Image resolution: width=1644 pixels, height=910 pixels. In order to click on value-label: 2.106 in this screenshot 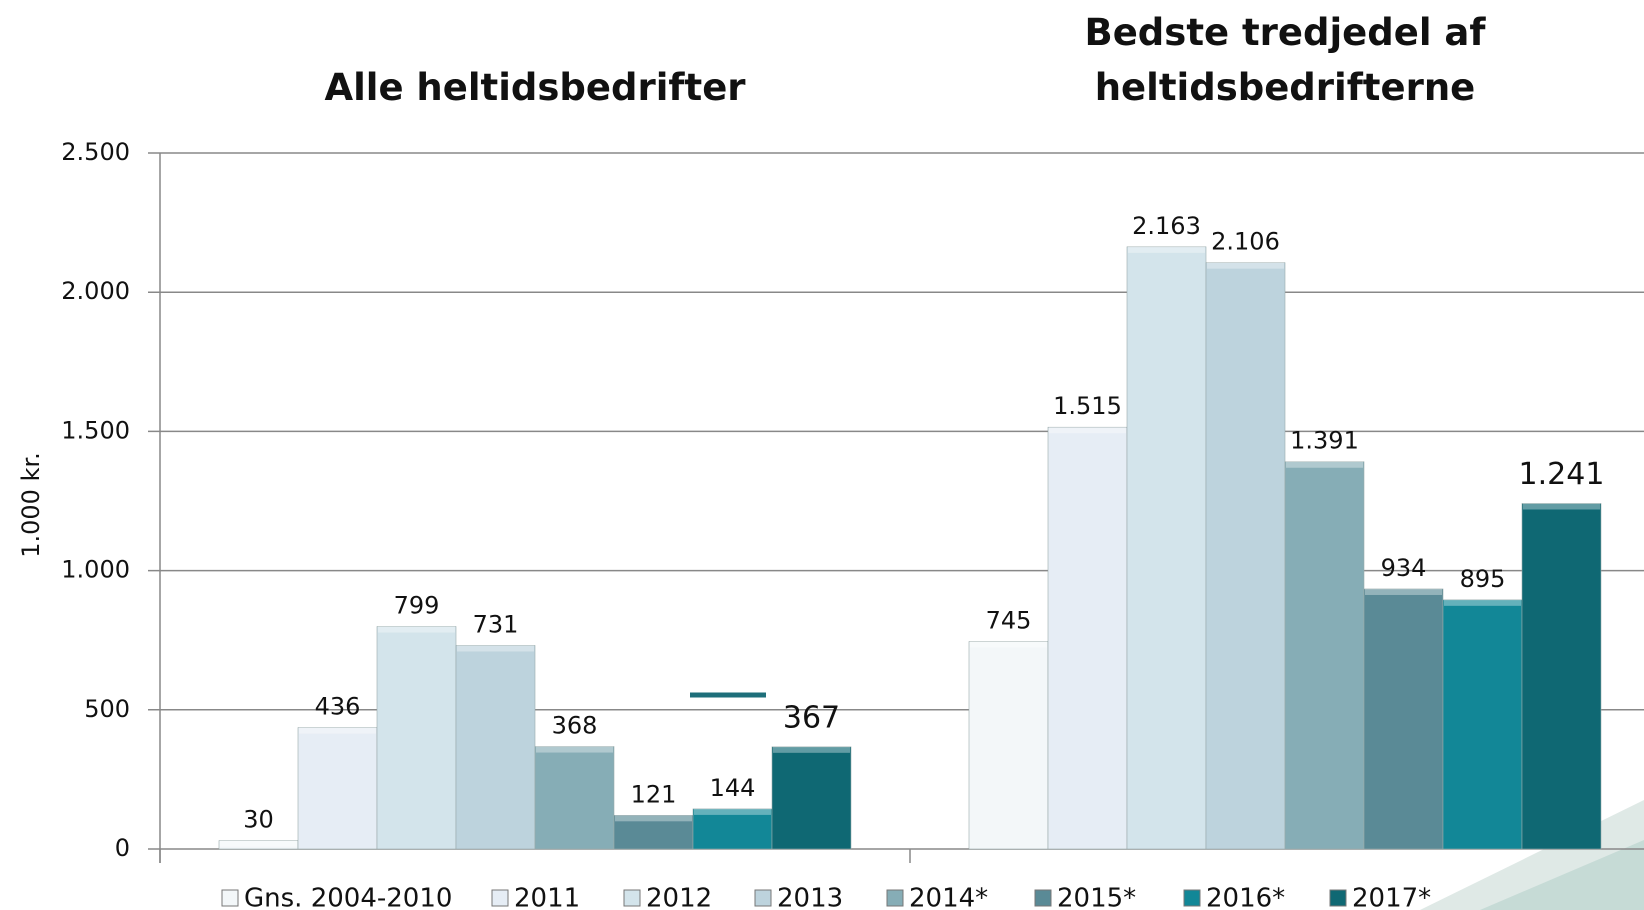, I will do `click(1245, 242)`.